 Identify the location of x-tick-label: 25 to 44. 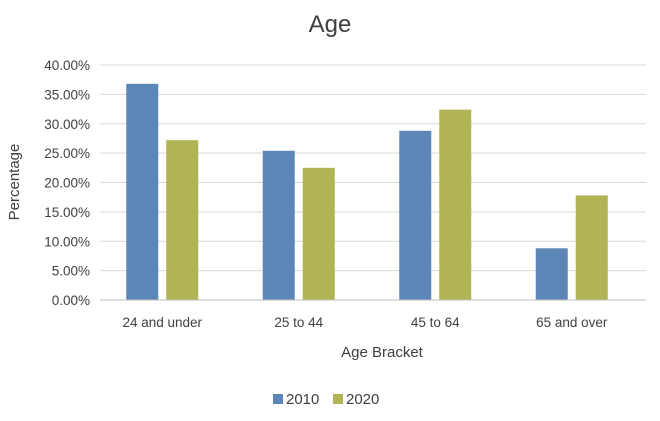
(298, 322).